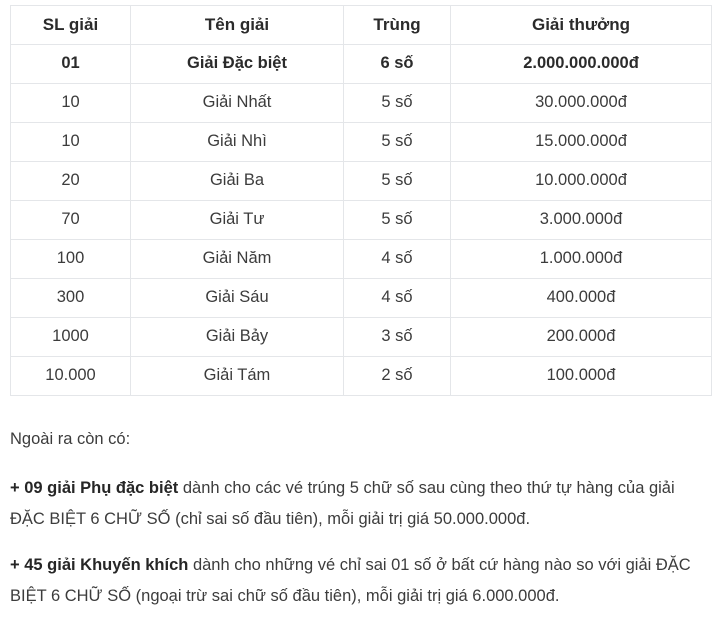 The width and height of the screenshot is (720, 627). I want to click on cell-prize-name: Giải Tám, so click(237, 376).